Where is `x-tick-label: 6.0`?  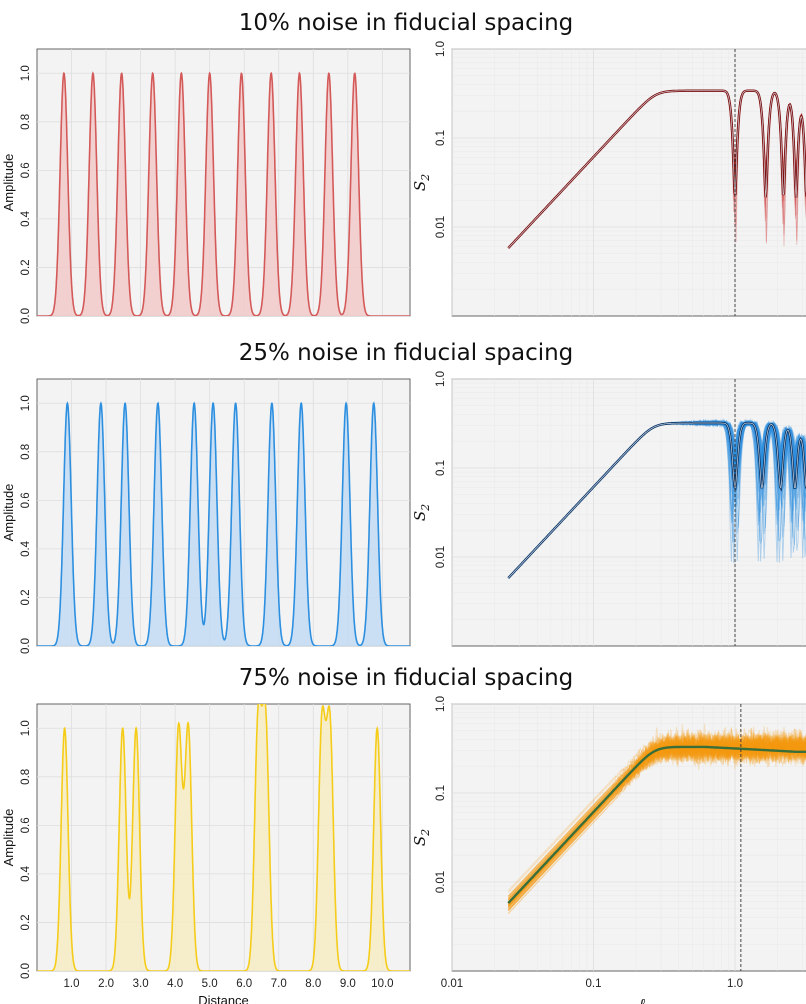
x-tick-label: 6.0 is located at coordinates (244, 984).